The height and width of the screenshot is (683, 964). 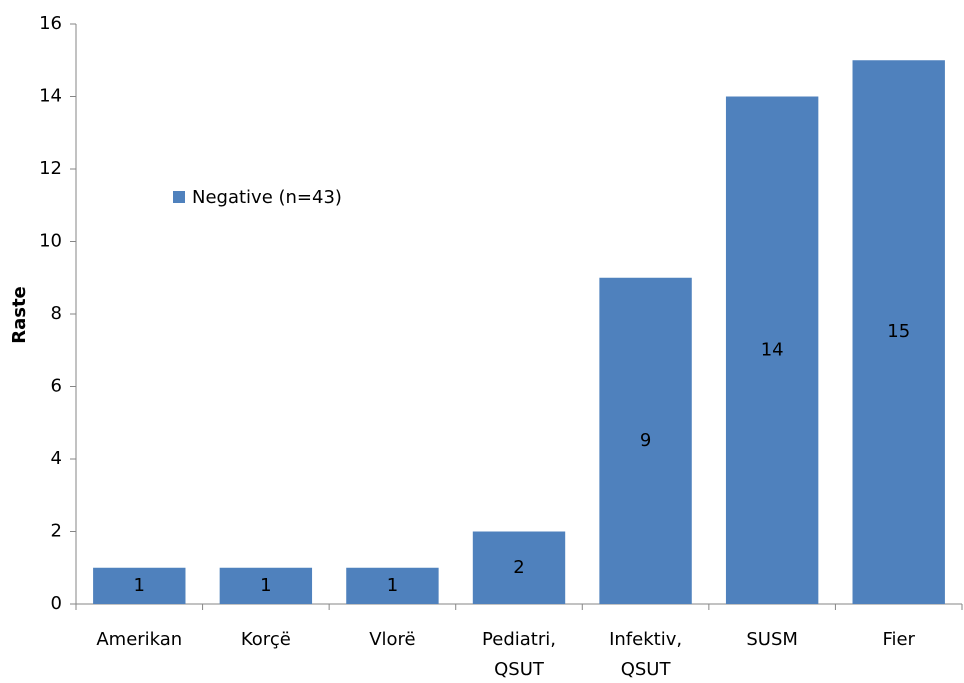 I want to click on y-tick-label: 4, so click(x=56, y=458).